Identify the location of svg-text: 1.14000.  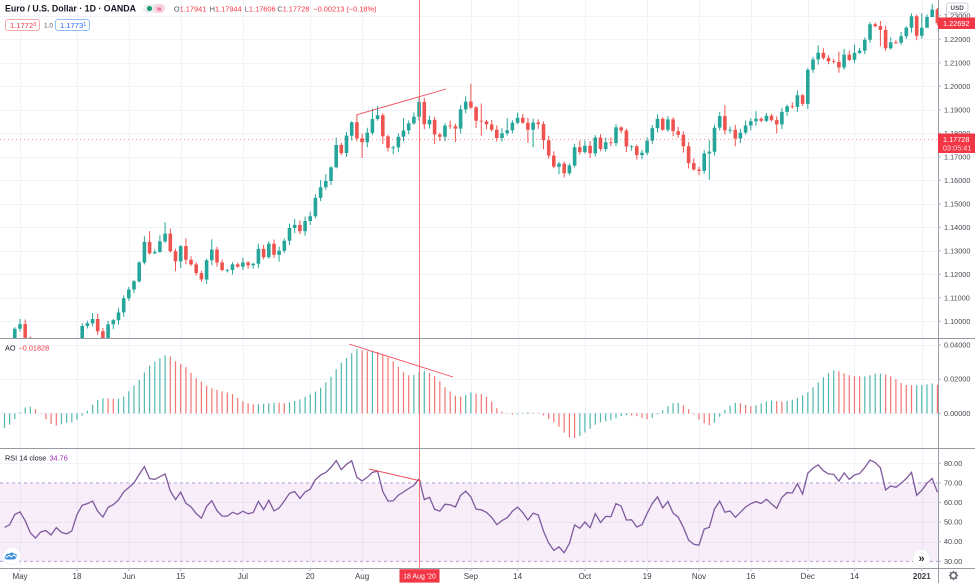
(957, 227).